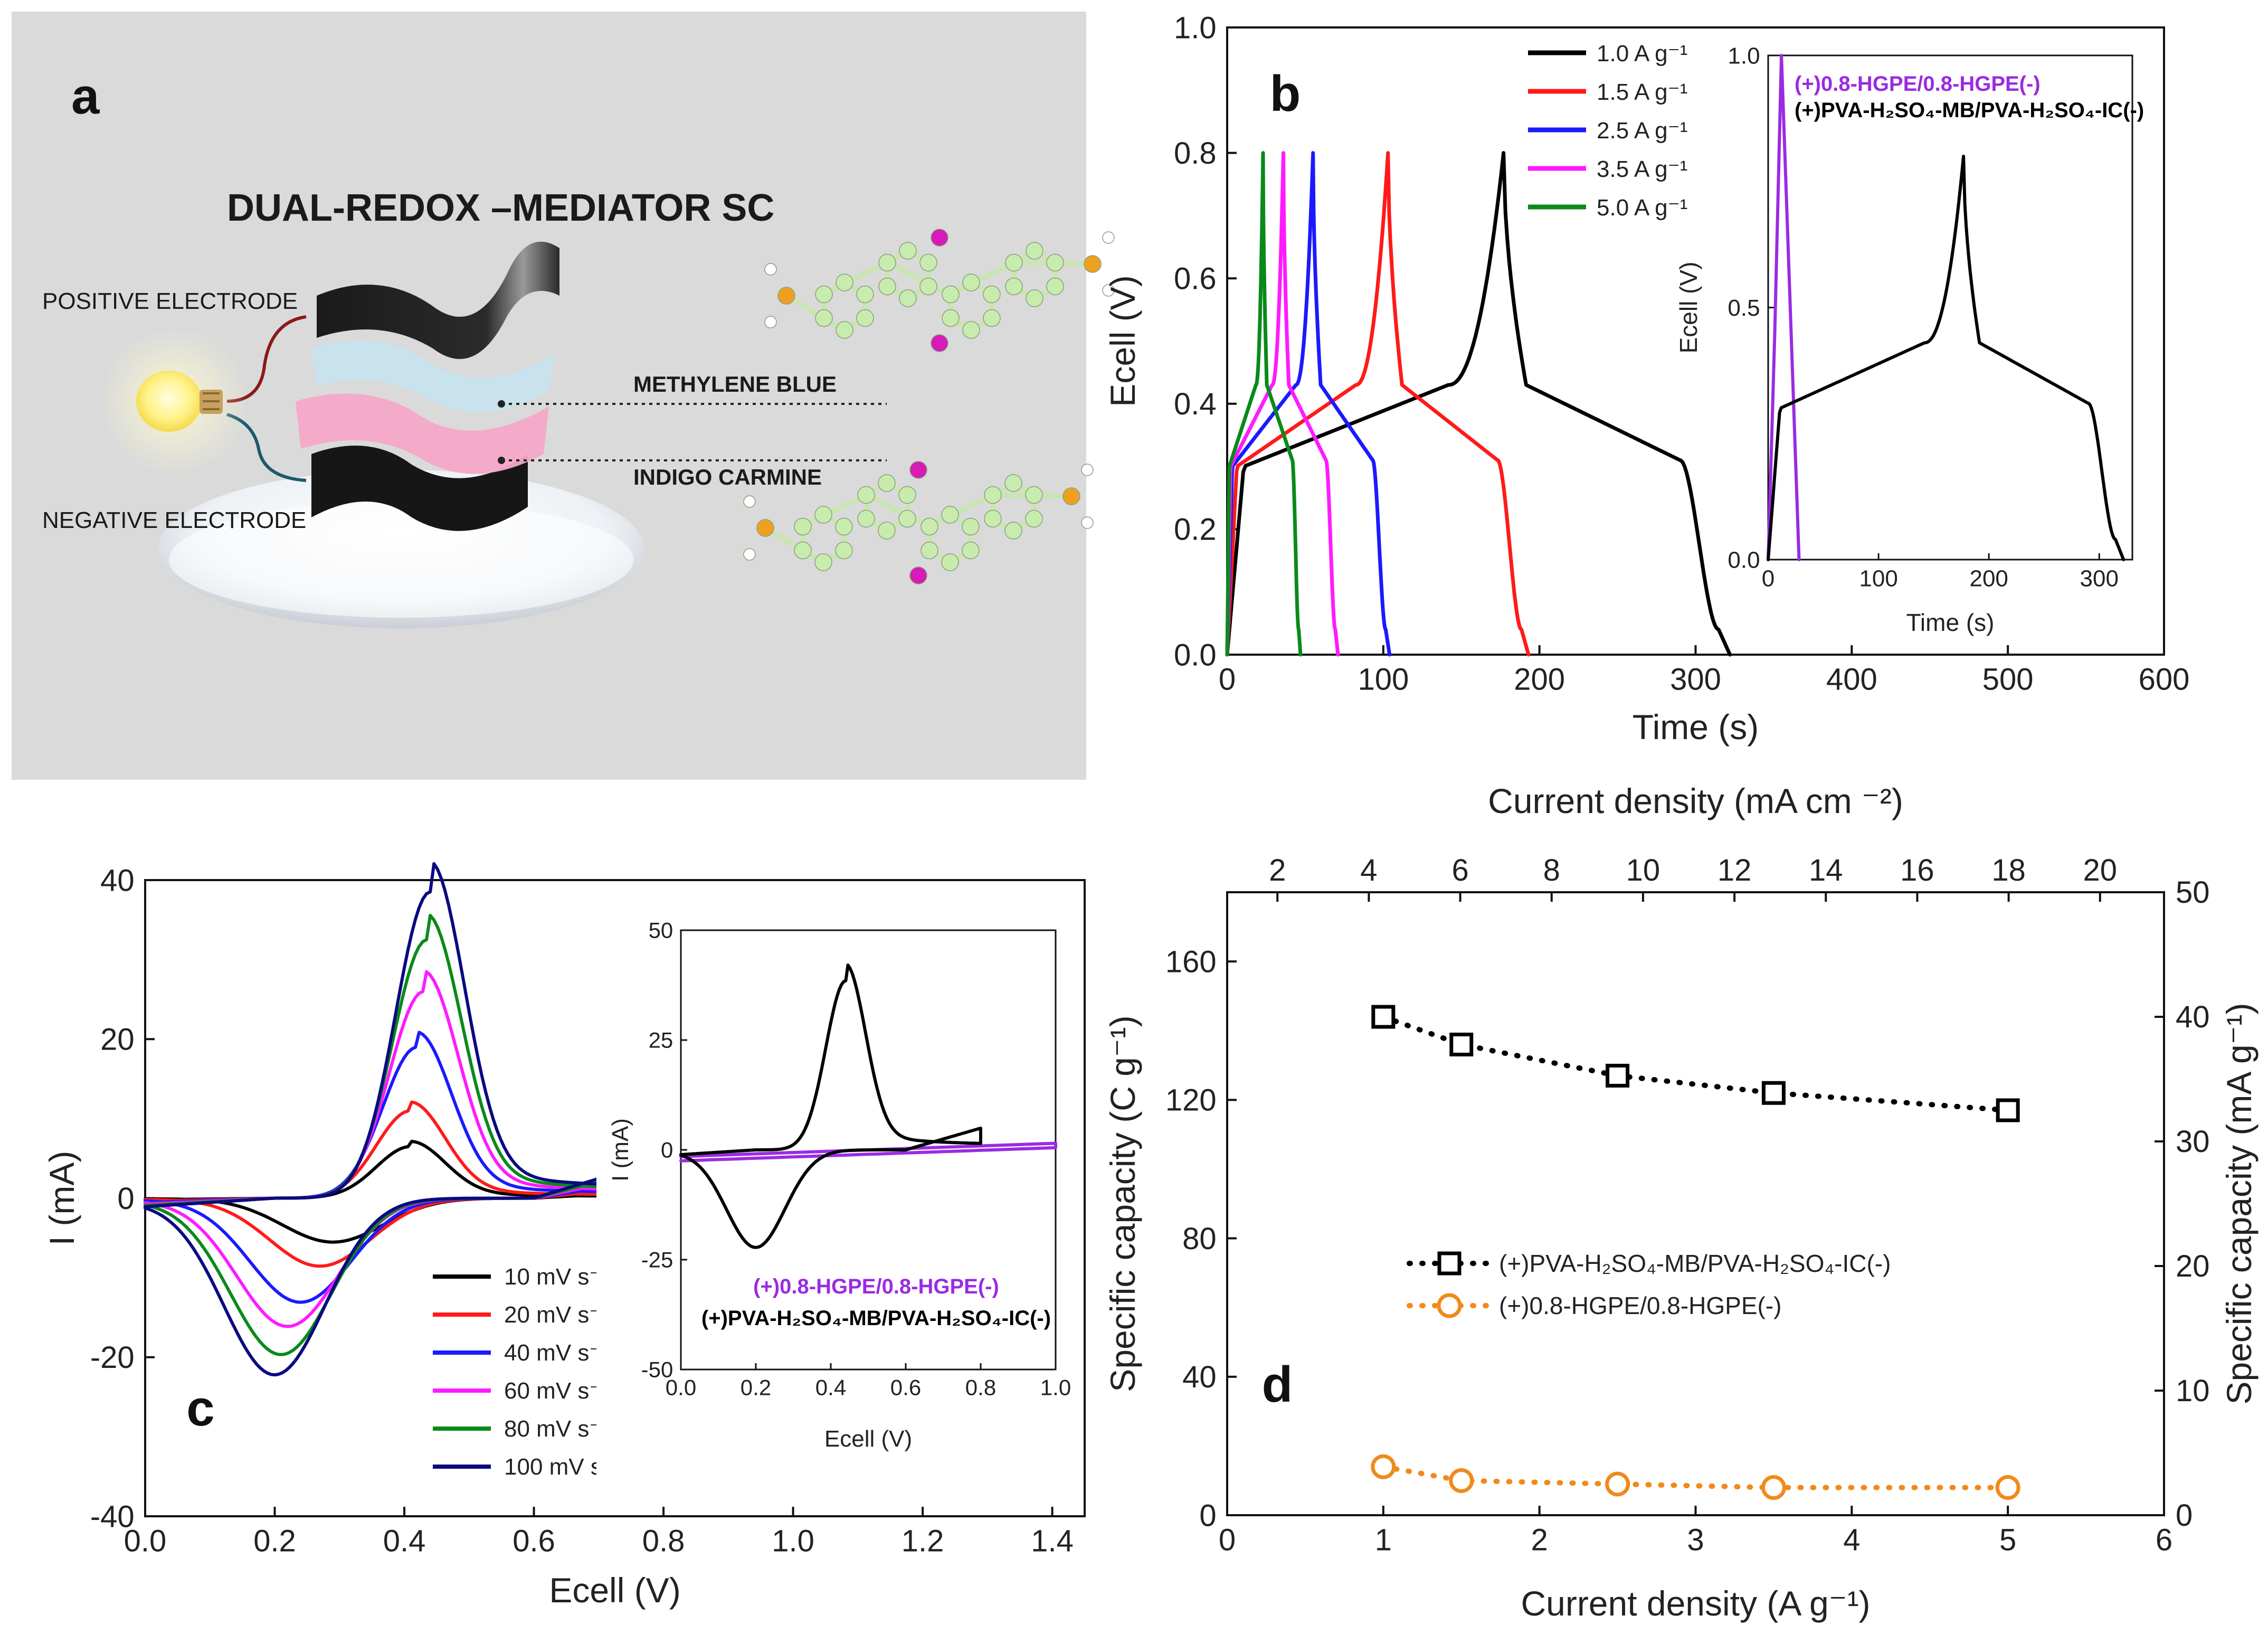  Describe the element at coordinates (1950, 622) in the screenshot. I see `inset-x-axis-title: Time (s)` at that location.